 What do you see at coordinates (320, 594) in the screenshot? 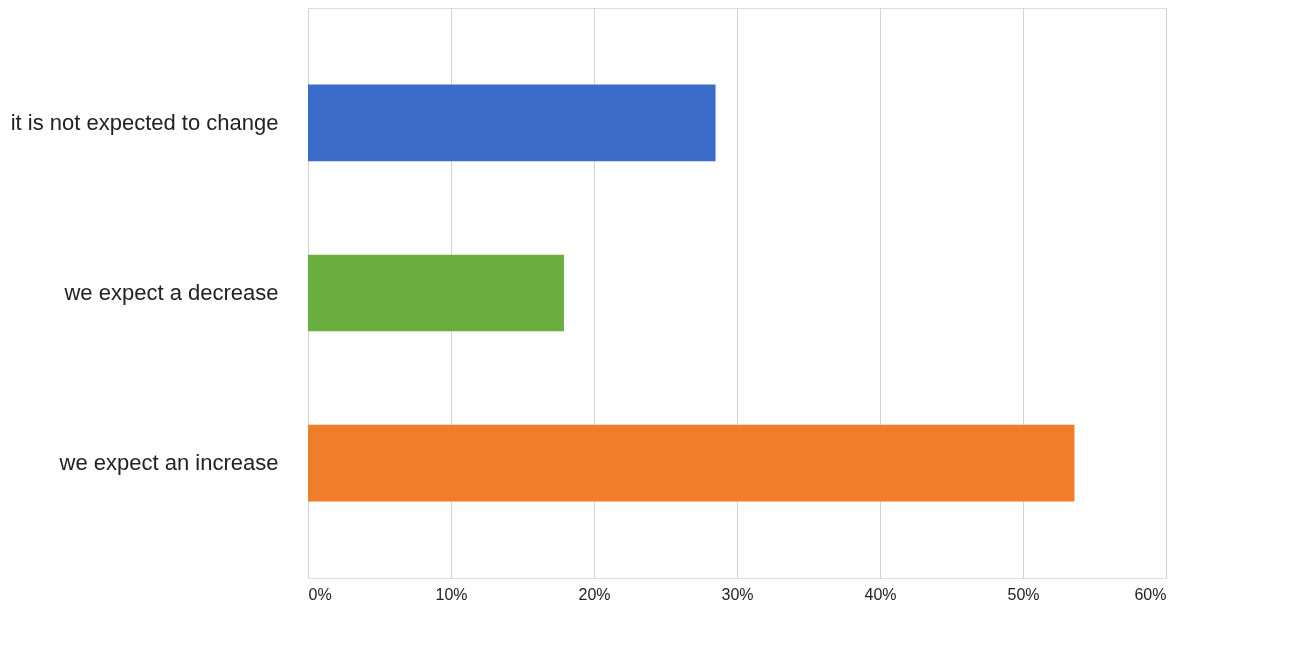
I see `x-tick-label: 0%` at bounding box center [320, 594].